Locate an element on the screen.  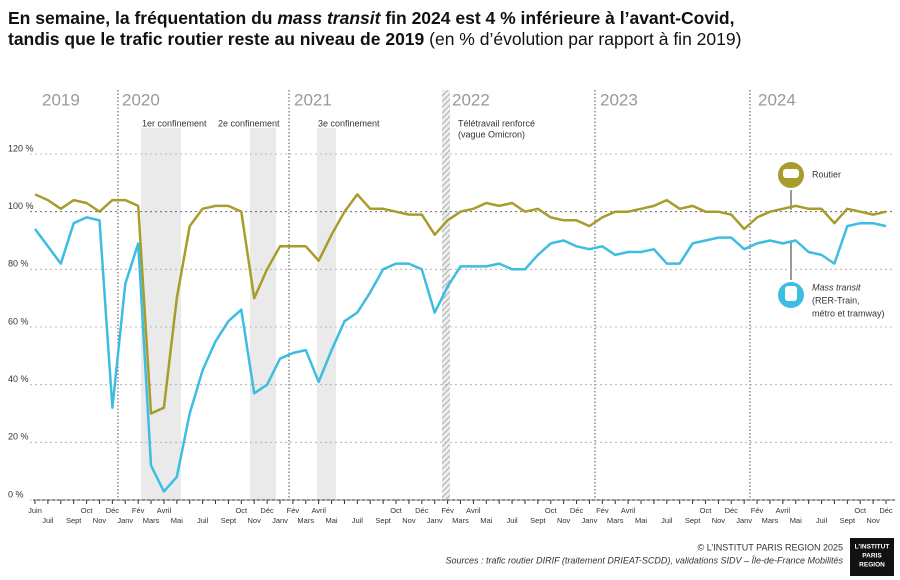
y-tick-label: 40 % is located at coordinates (18, 379).